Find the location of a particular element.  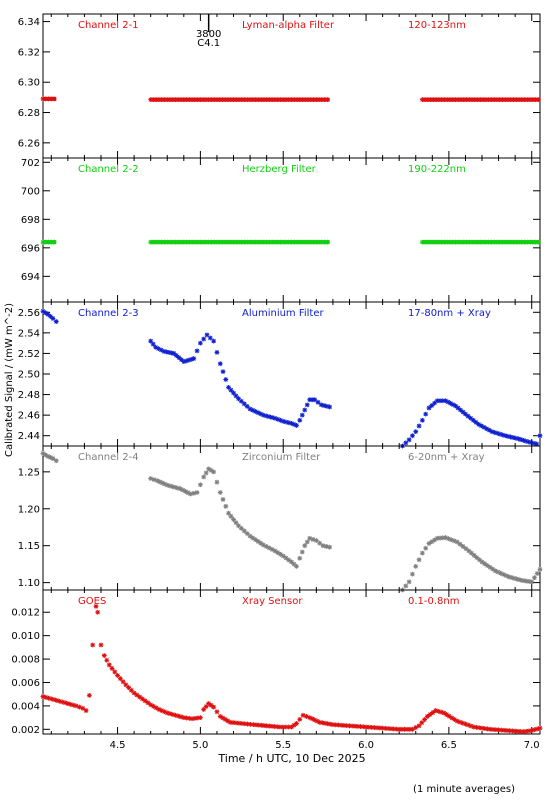

y-tick-label: 6.30 is located at coordinates (29, 83).